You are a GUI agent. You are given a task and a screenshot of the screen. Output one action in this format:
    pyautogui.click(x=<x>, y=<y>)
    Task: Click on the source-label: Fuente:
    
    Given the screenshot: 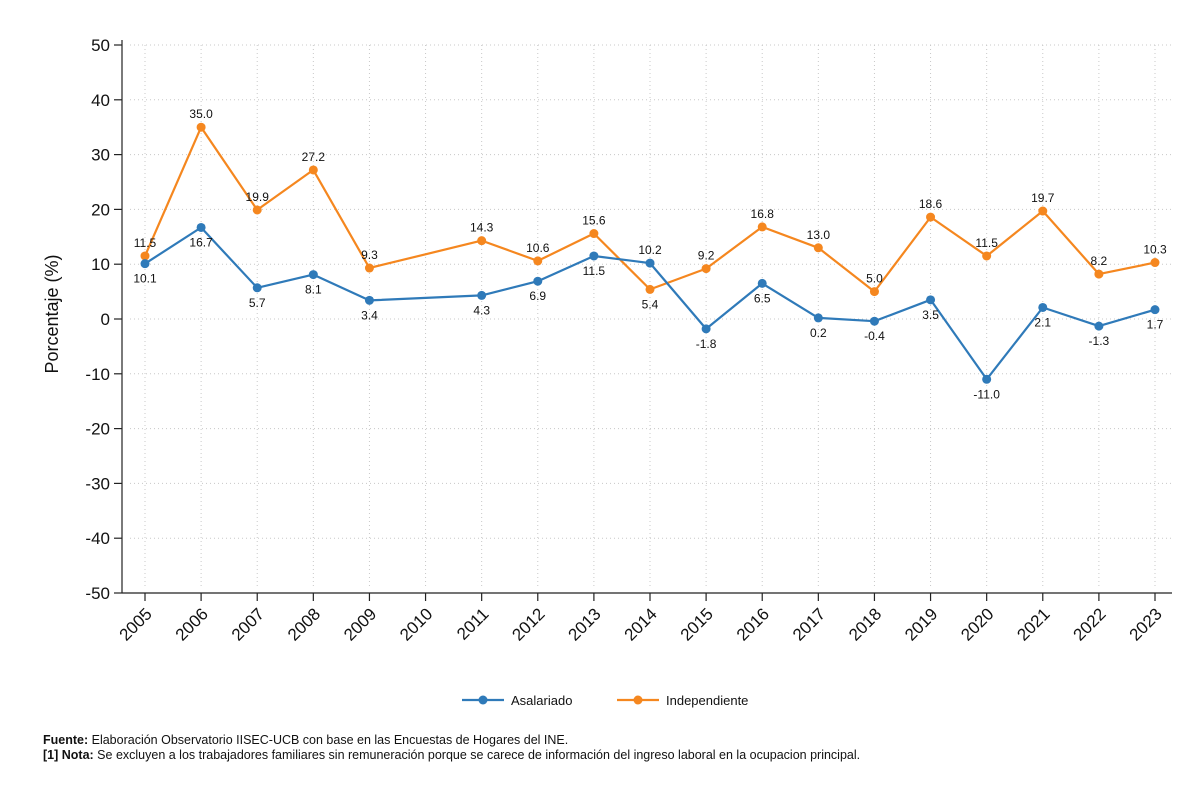 What is the action you would take?
    pyautogui.click(x=66, y=740)
    